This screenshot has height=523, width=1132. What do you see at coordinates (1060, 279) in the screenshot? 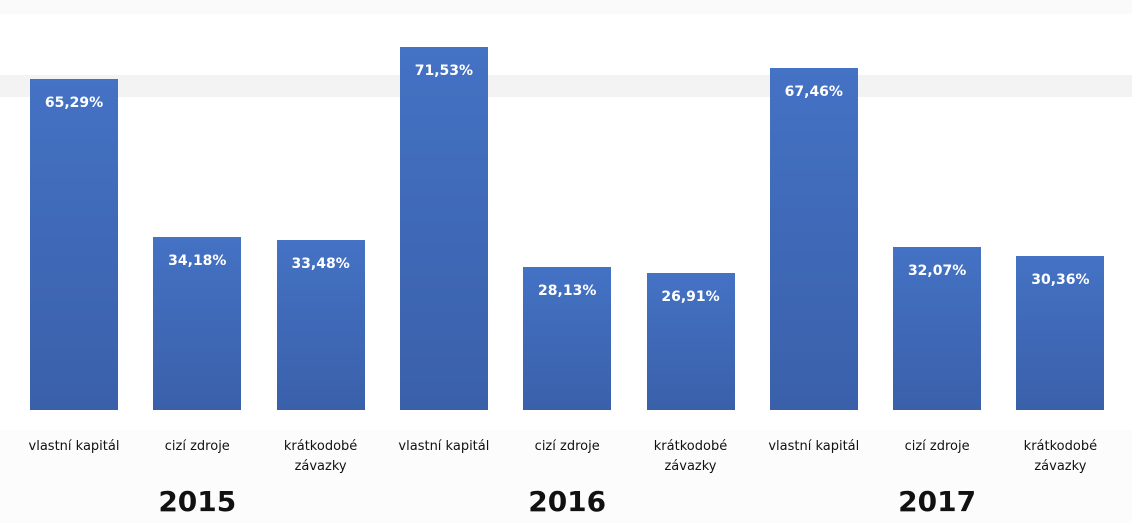
I see `value-label: 30,36%` at bounding box center [1060, 279].